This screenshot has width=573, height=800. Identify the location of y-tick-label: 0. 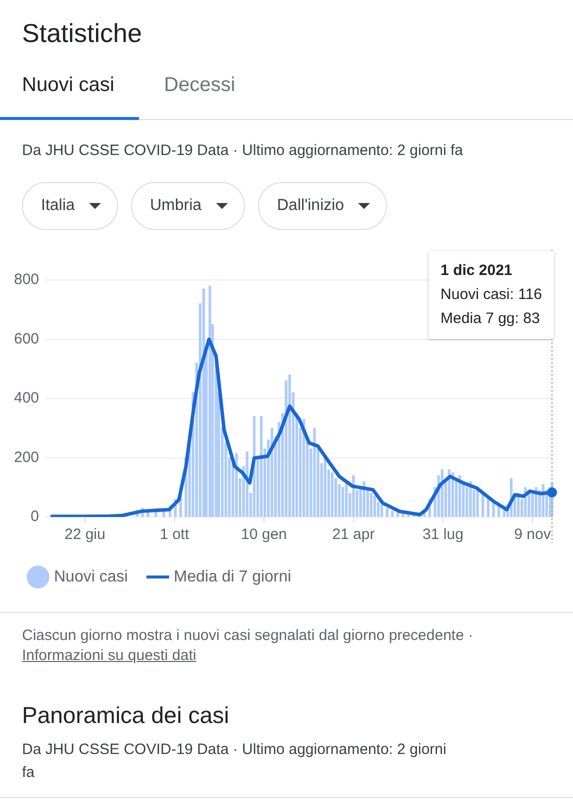
(35, 517).